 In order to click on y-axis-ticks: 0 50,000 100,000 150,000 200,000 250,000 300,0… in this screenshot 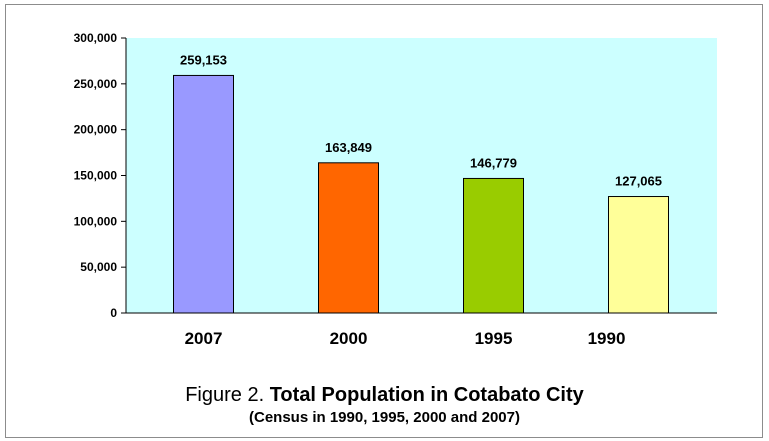, I will do `click(100, 175)`.